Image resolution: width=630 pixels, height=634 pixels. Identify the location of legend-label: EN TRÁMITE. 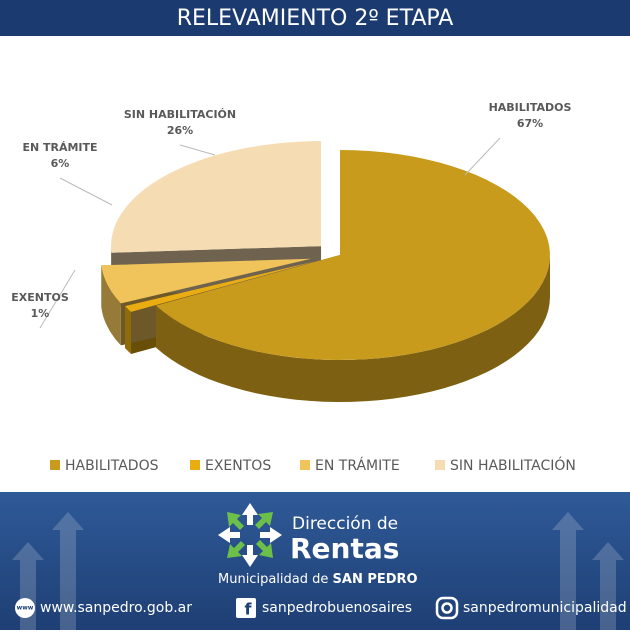
(357, 465).